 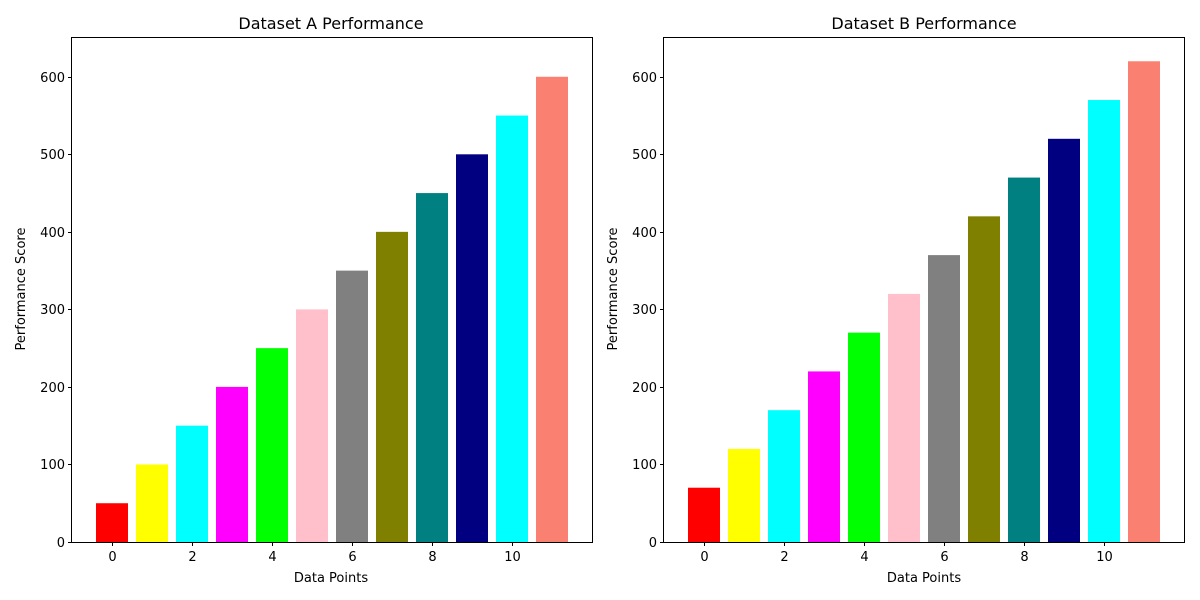 I want to click on y-axis-ticks: 0 100 200 300 400 500 600, so click(x=56, y=311).